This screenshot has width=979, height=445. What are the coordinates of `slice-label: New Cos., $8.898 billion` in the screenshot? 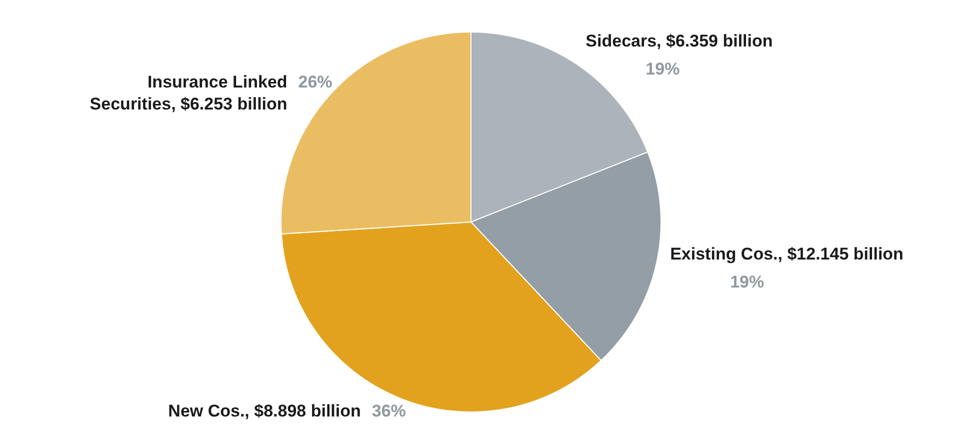 It's located at (264, 411).